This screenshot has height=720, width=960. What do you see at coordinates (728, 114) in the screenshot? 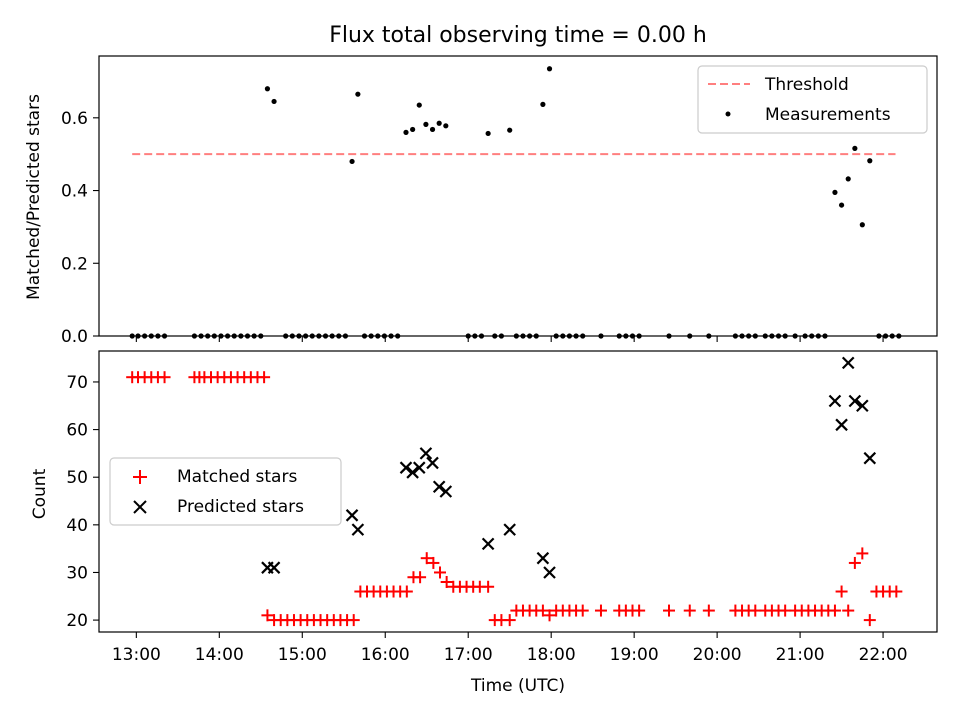
I see `measurements-legend-swatch` at bounding box center [728, 114].